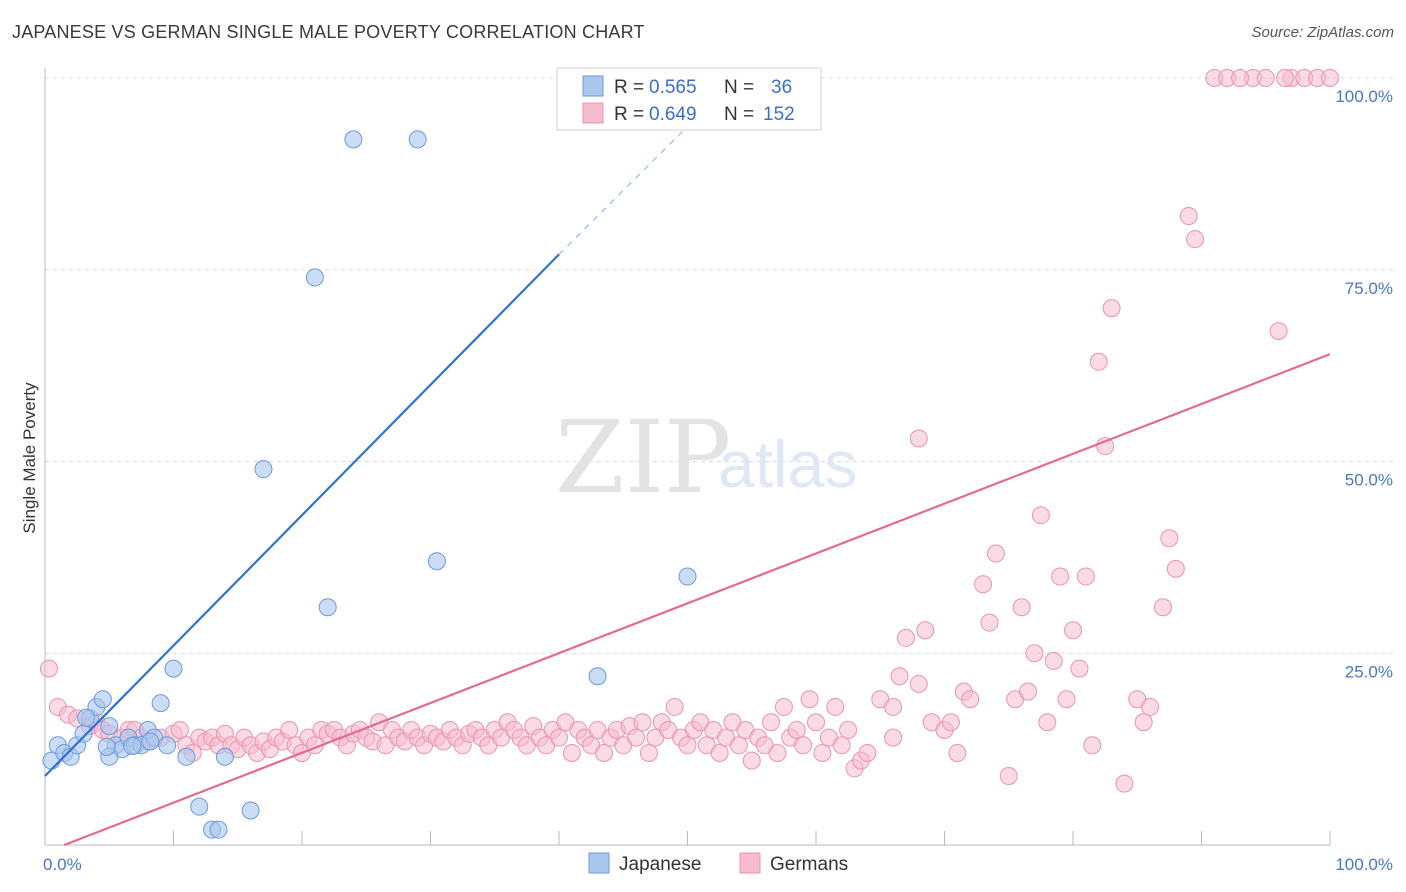 Image resolution: width=1406 pixels, height=892 pixels. Describe the element at coordinates (673, 114) in the screenshot. I see `legend-r-value-germans: 0.649` at that location.